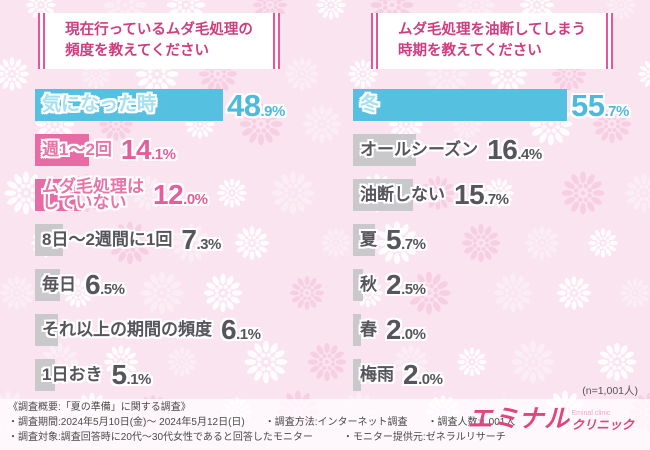 This screenshot has width=650, height=450. What do you see at coordinates (201, 239) in the screenshot?
I see `bar-value: 7.3%` at bounding box center [201, 239].